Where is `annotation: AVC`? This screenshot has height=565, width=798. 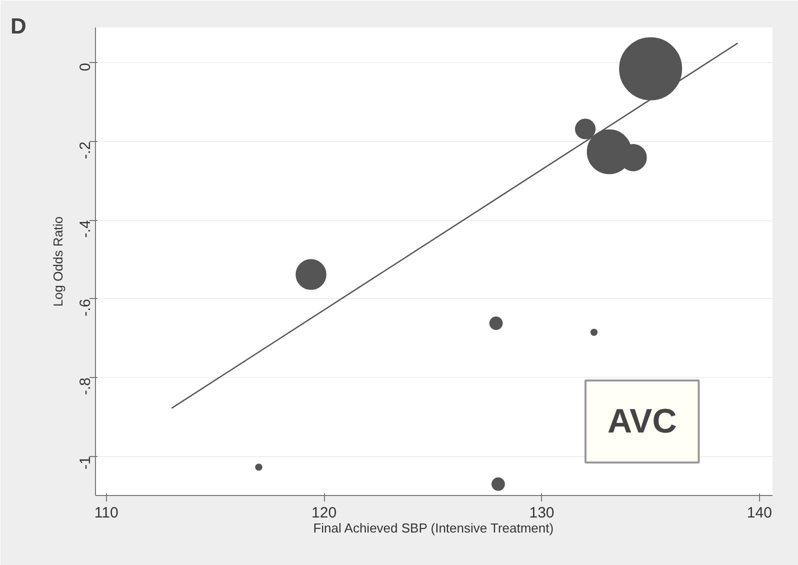 annotation: AVC is located at coordinates (642, 421).